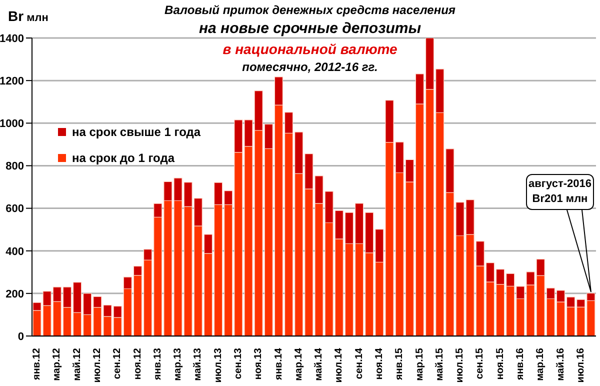  What do you see at coordinates (310, 58) in the screenshot?
I see `text: в национальной валюте помесячно, 2012-16 гг.` at bounding box center [310, 58].